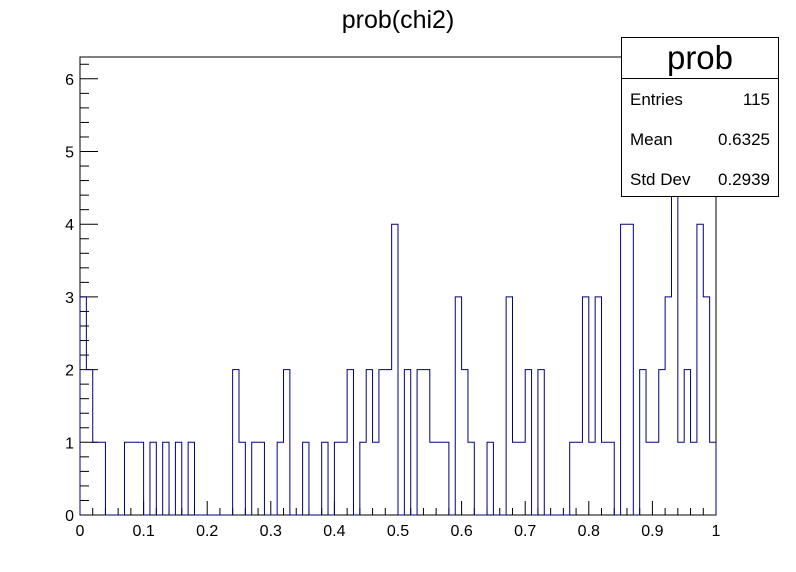  I want to click on stats-entries-value: 115, so click(756, 99).